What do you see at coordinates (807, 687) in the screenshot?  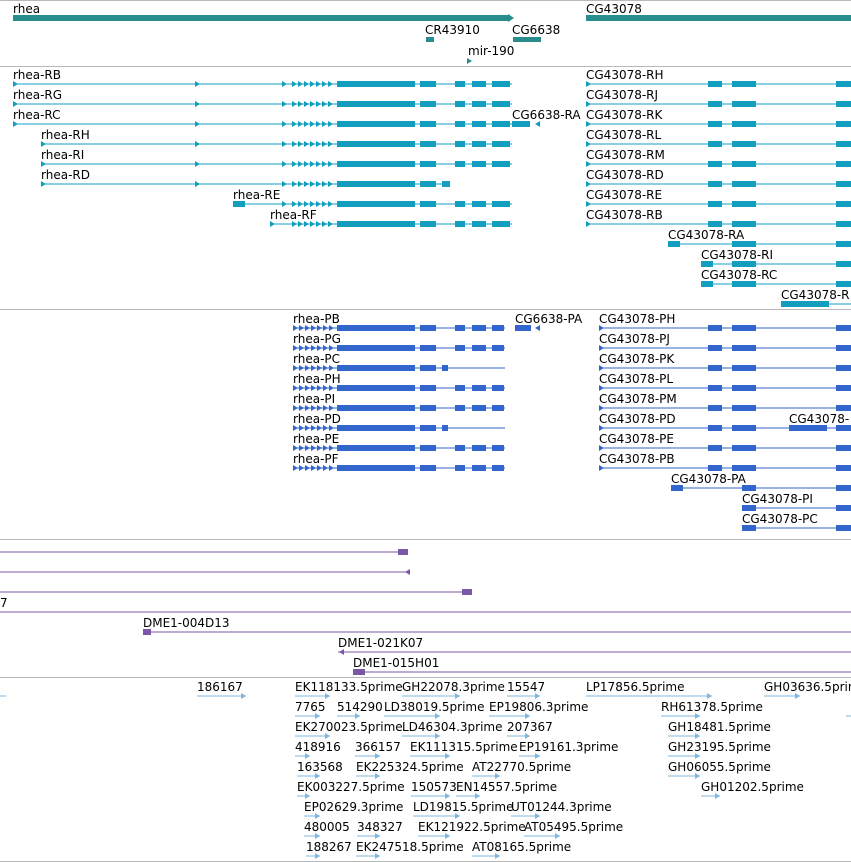 I see `est-label: GH03636.5prime` at bounding box center [807, 687].